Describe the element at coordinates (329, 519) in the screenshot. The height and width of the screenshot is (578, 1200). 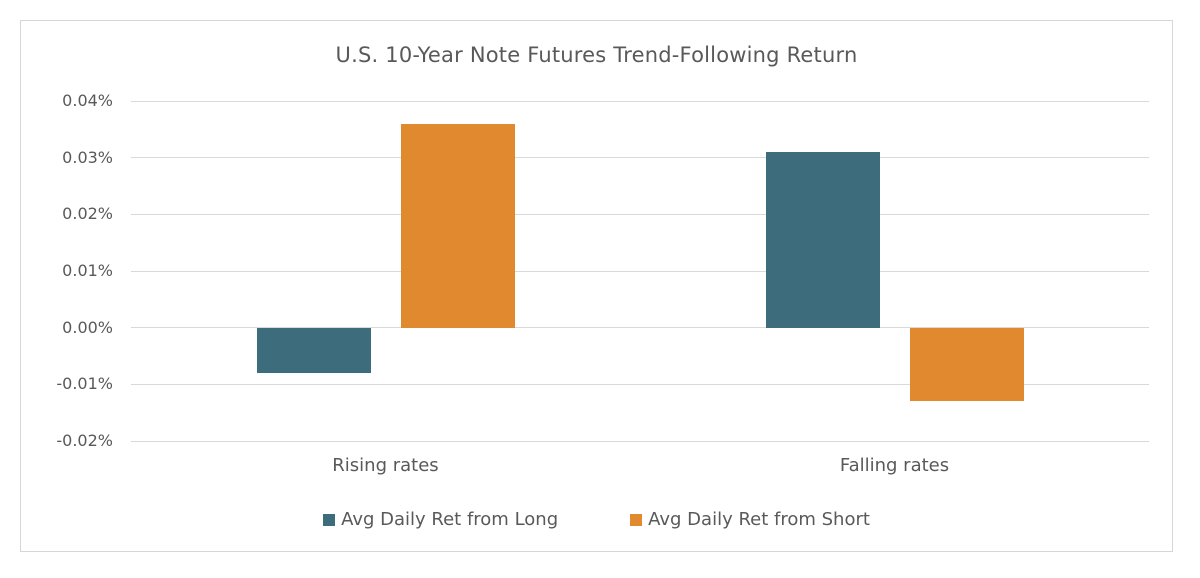
I see `legend-swatch-long` at that location.